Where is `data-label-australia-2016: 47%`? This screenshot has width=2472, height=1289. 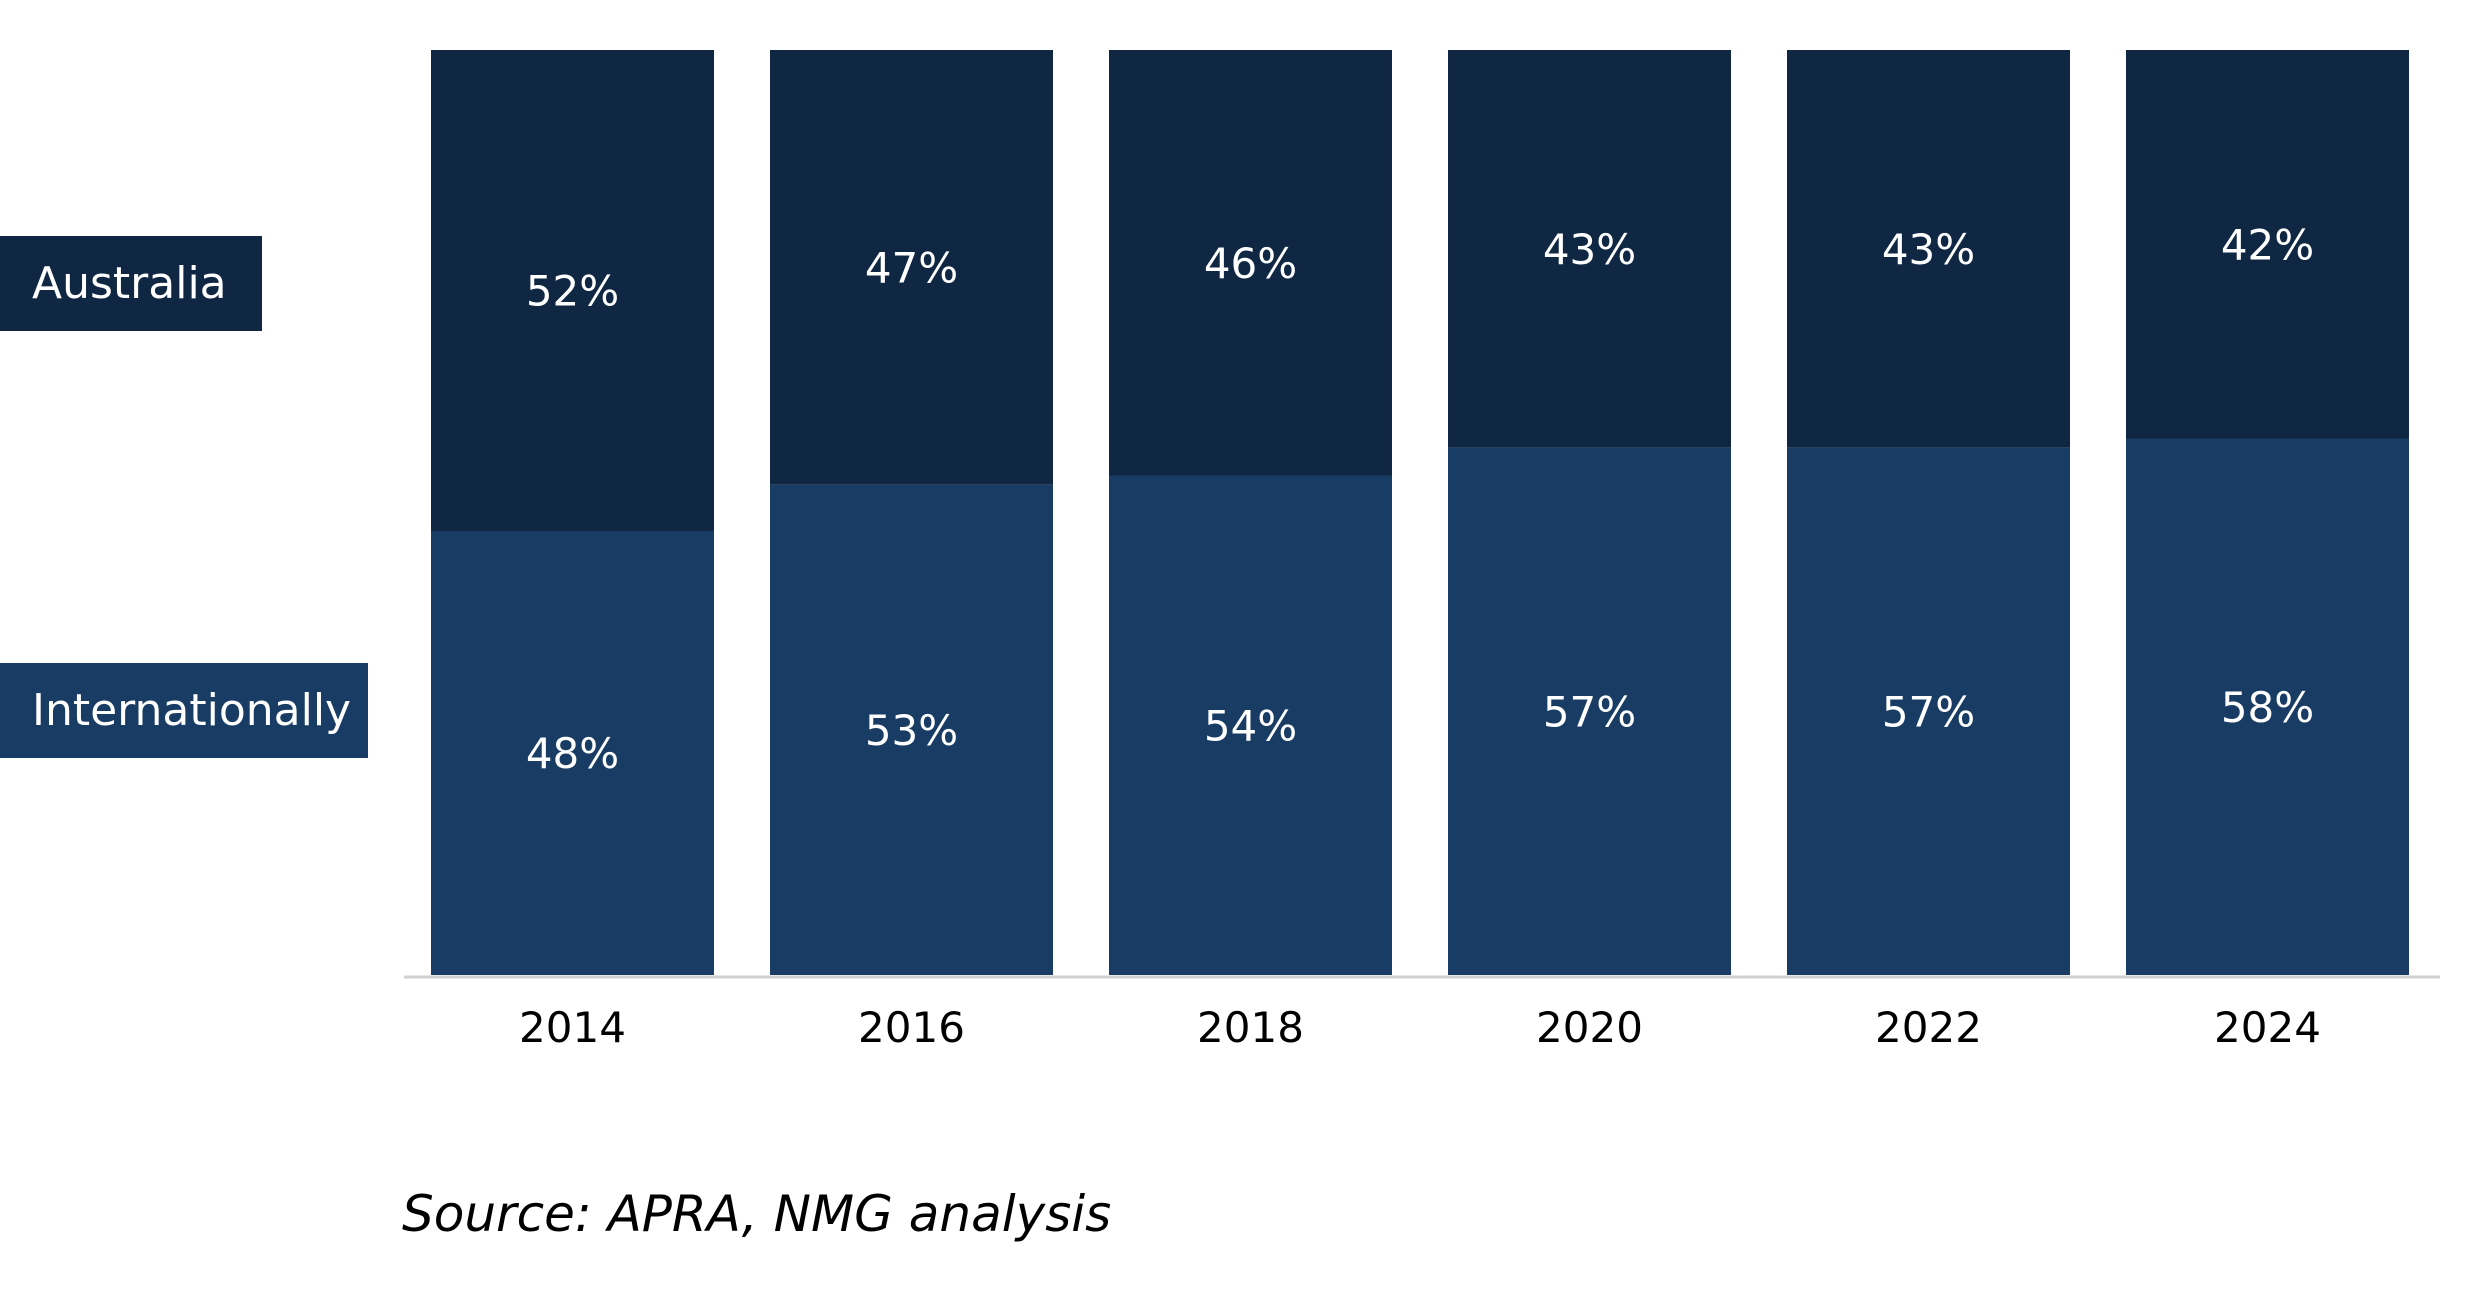
data-label-australia-2016: 47% is located at coordinates (911, 267).